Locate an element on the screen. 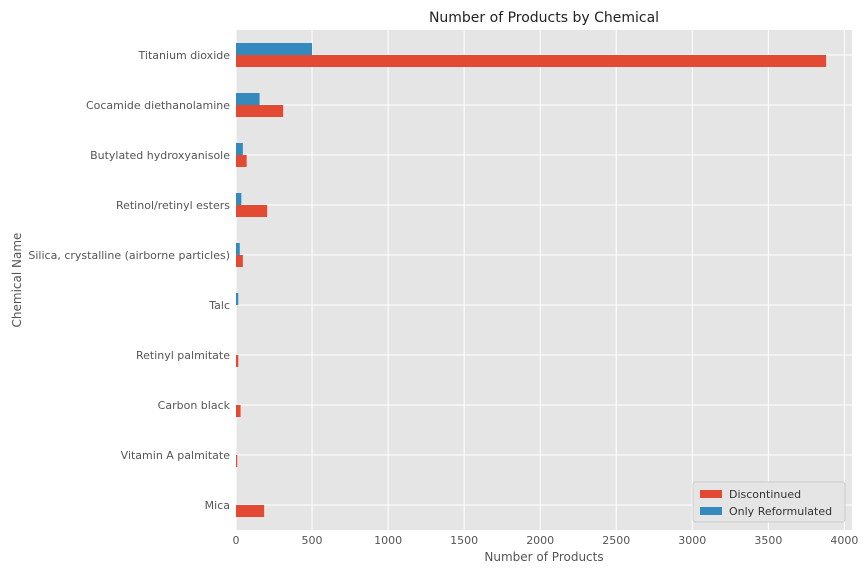  y-tick-label: Vitamin A palmitate is located at coordinates (176, 455).